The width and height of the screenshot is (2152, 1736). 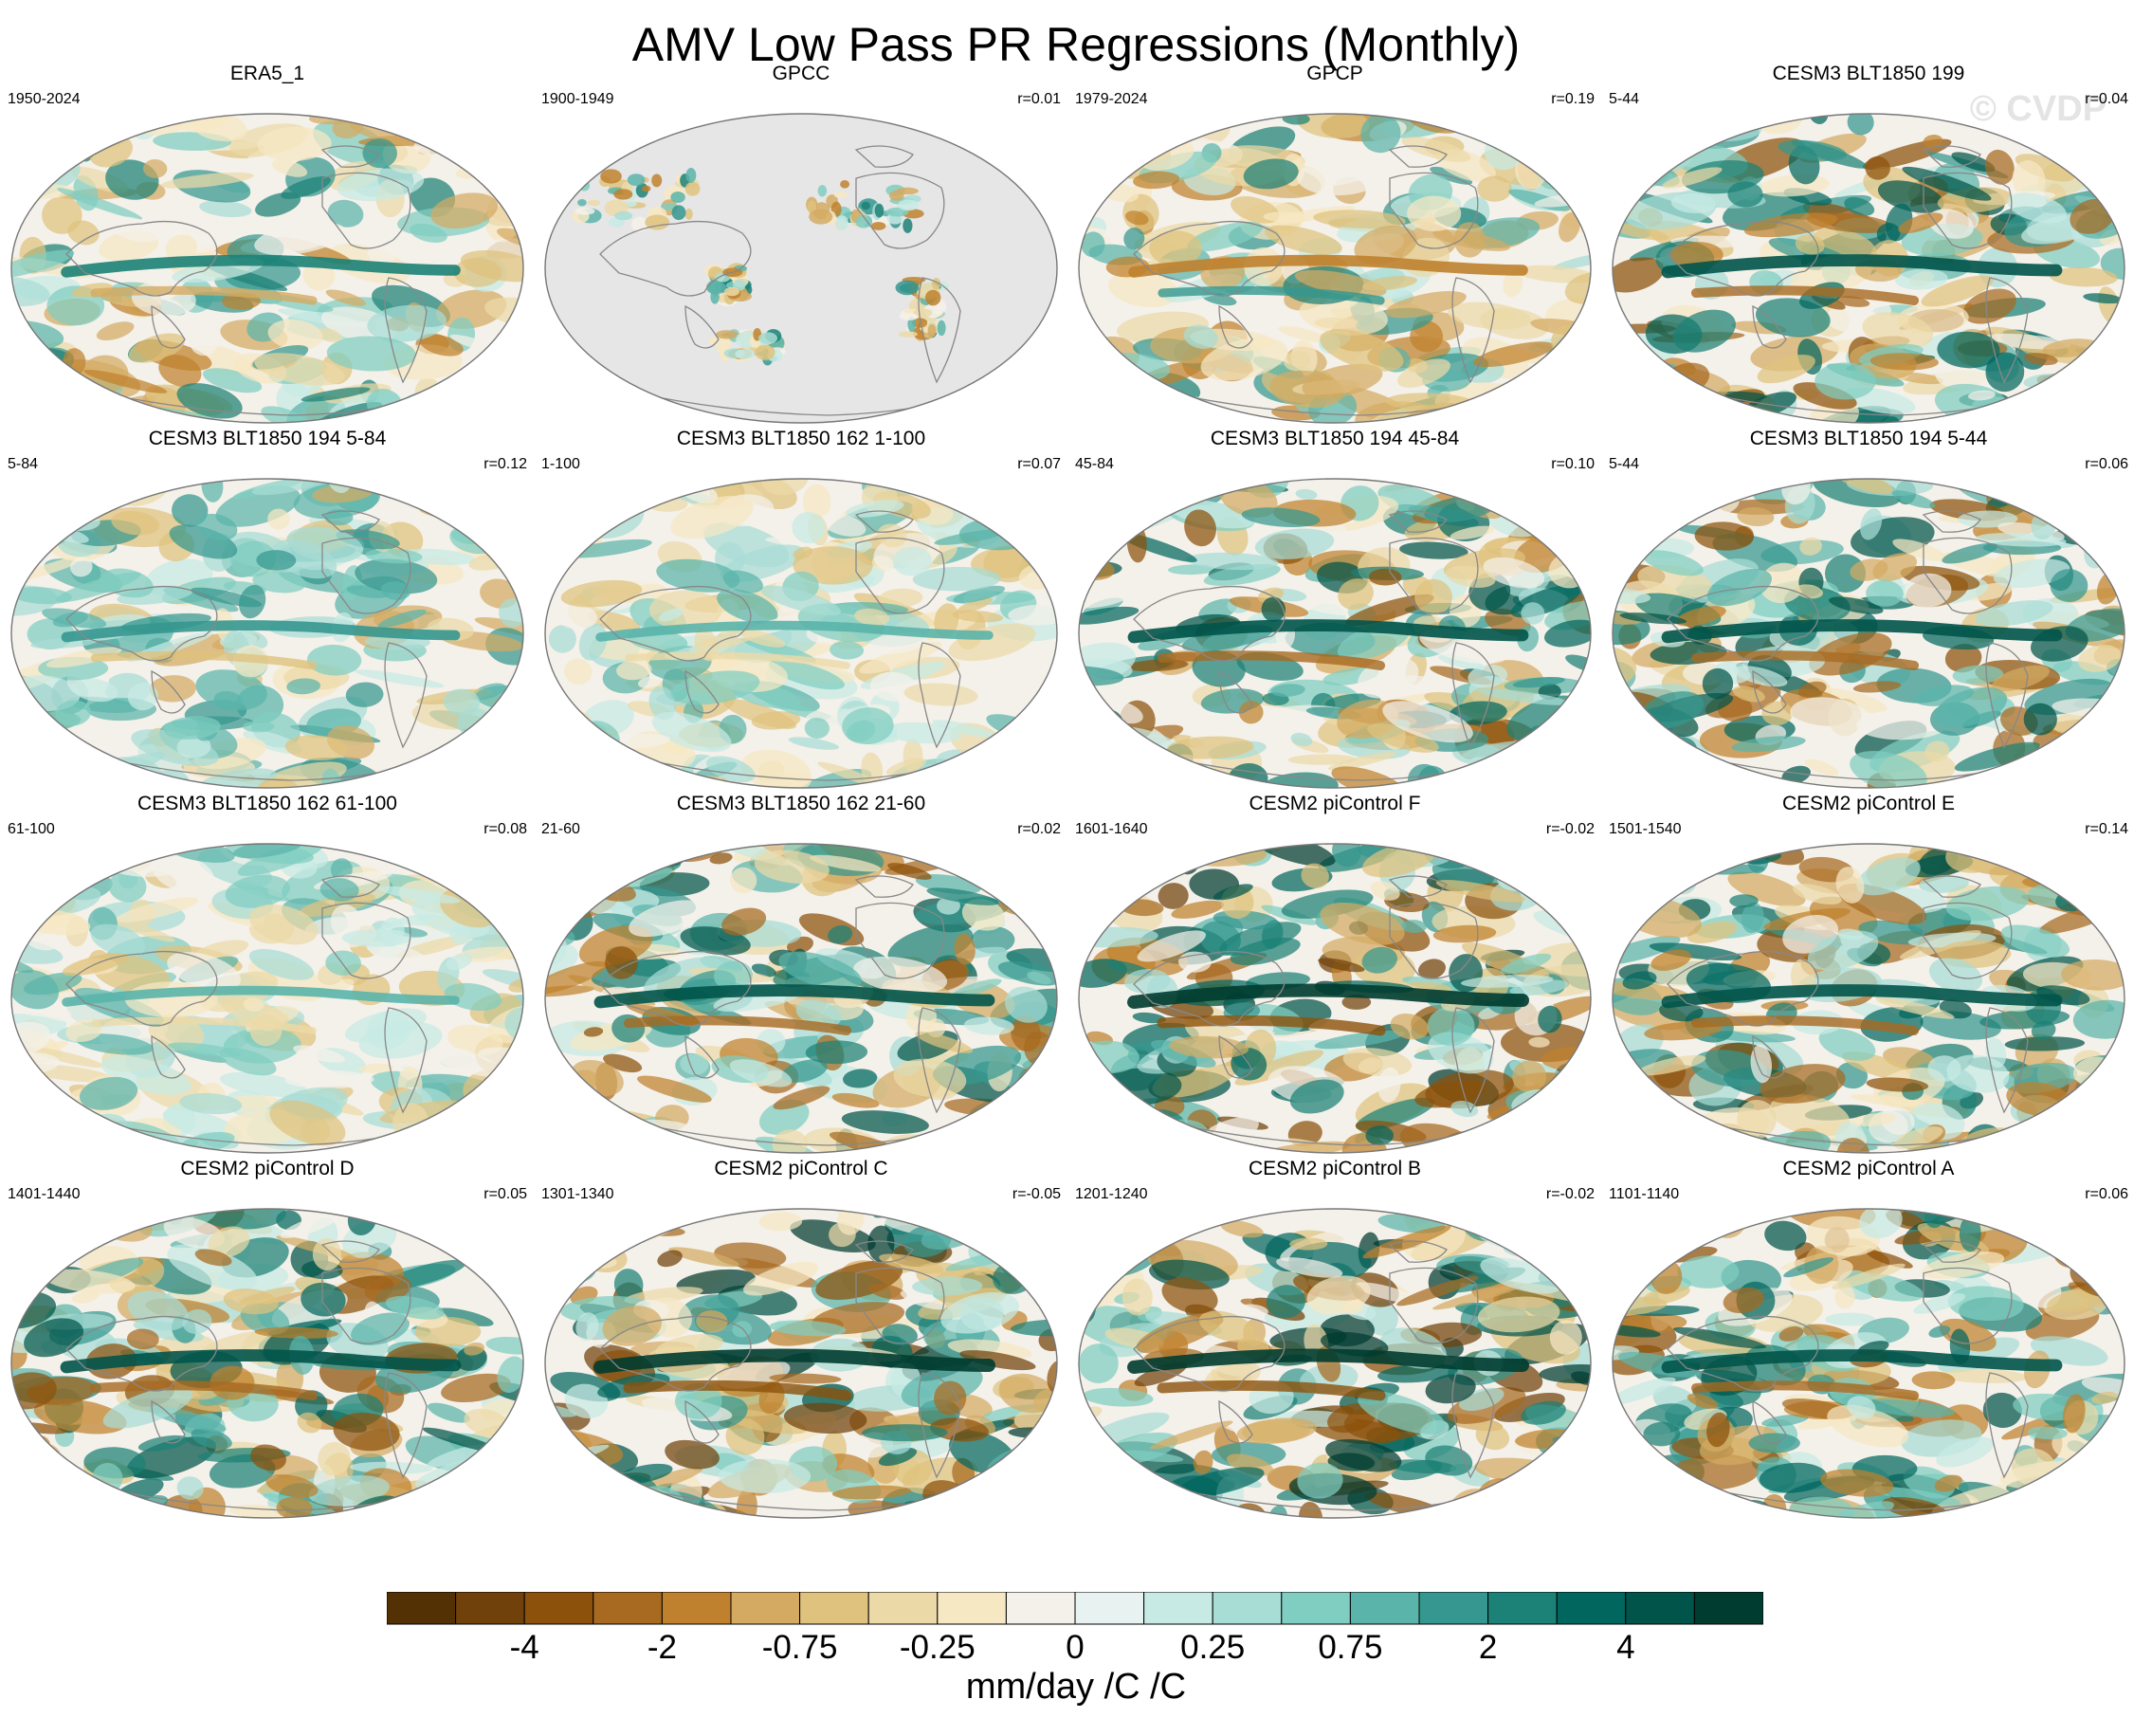 I want to click on panel-title: CESM2 piControl A, so click(x=1868, y=1168).